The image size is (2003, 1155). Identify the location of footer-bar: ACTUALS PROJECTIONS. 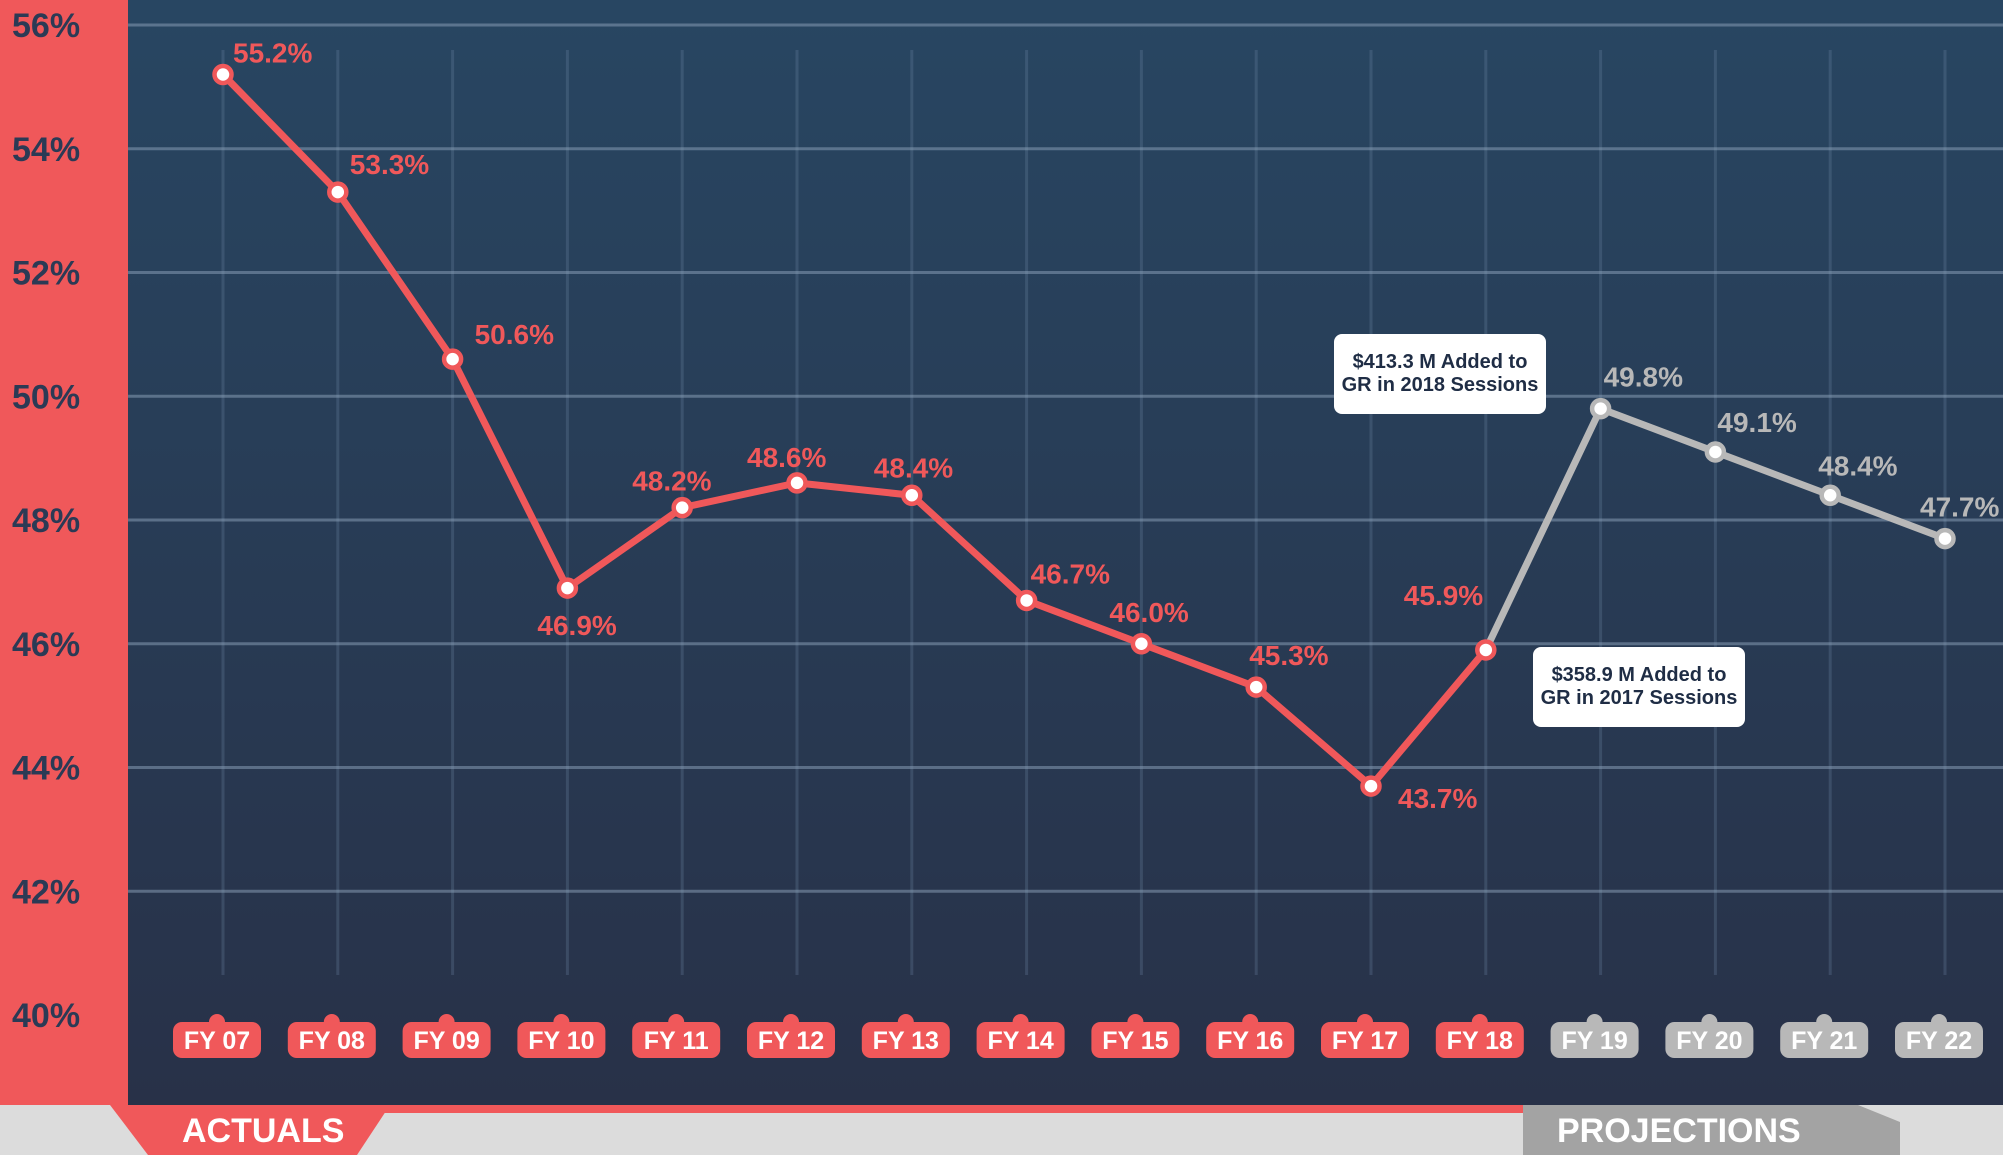
(1001, 1130).